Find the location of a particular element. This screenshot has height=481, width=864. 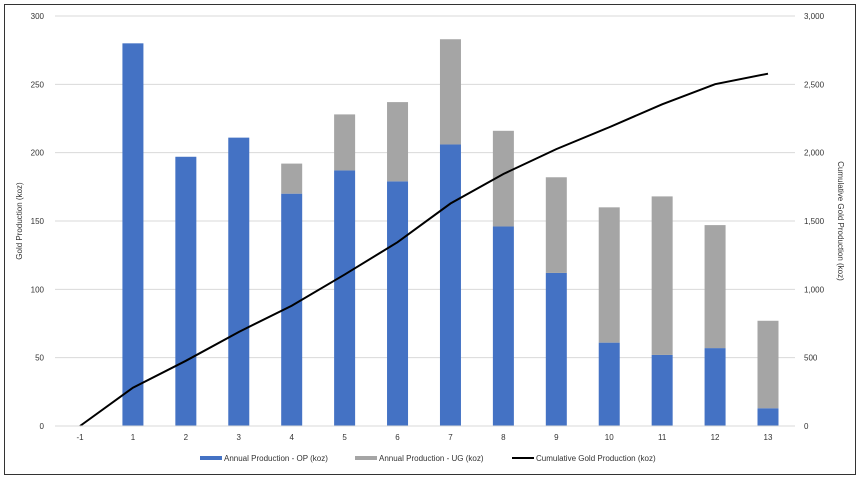

legend-label: Annual Production - OP (koz) is located at coordinates (276, 458).